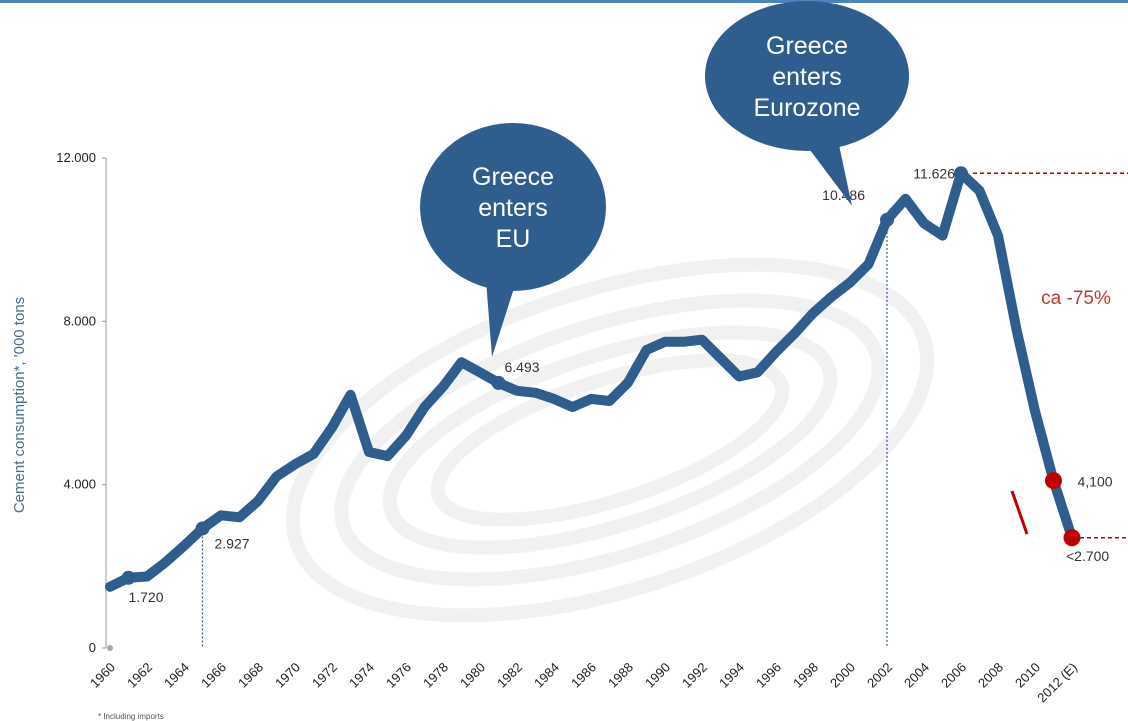 The height and width of the screenshot is (721, 1128). I want to click on data-label: 11.626, so click(934, 173).